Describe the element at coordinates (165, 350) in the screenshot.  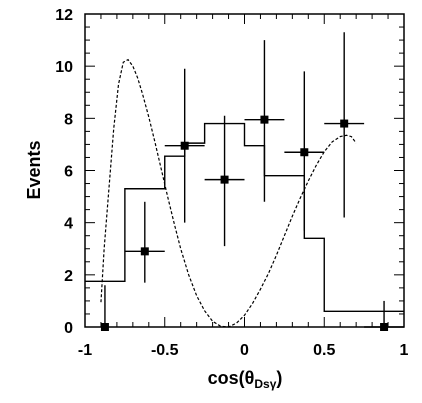
I see `x-tick-label: -0.5` at that location.